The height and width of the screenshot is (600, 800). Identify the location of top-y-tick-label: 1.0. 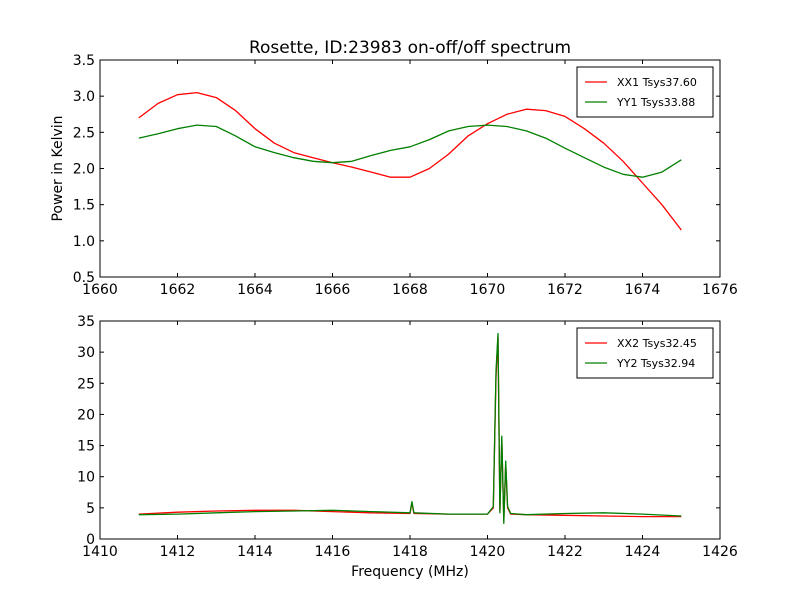
(84, 242).